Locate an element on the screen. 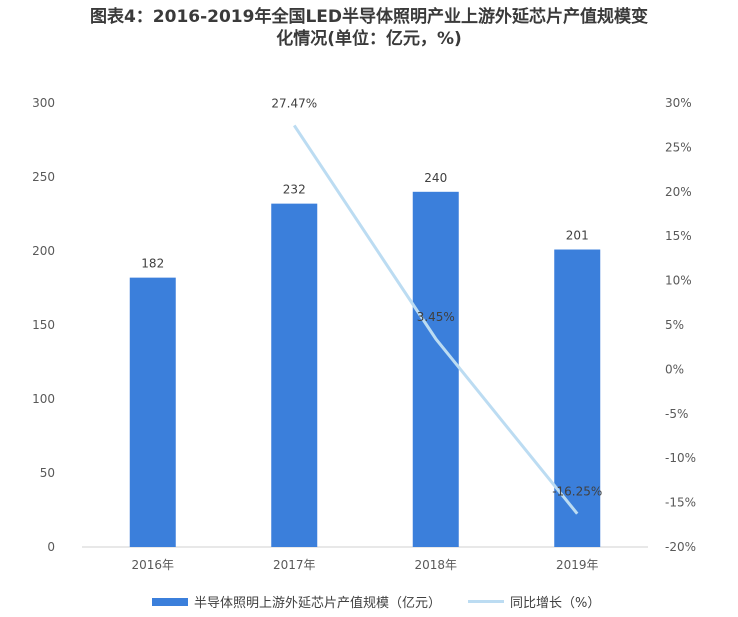 The height and width of the screenshot is (617, 738). legend-bar-swatch is located at coordinates (170, 601).